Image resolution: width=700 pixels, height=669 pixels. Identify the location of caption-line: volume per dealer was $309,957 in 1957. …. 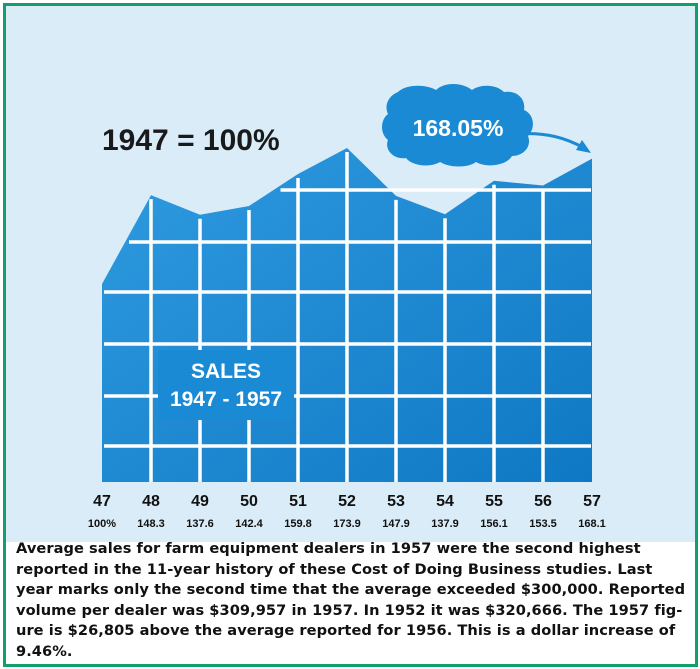
(349, 610).